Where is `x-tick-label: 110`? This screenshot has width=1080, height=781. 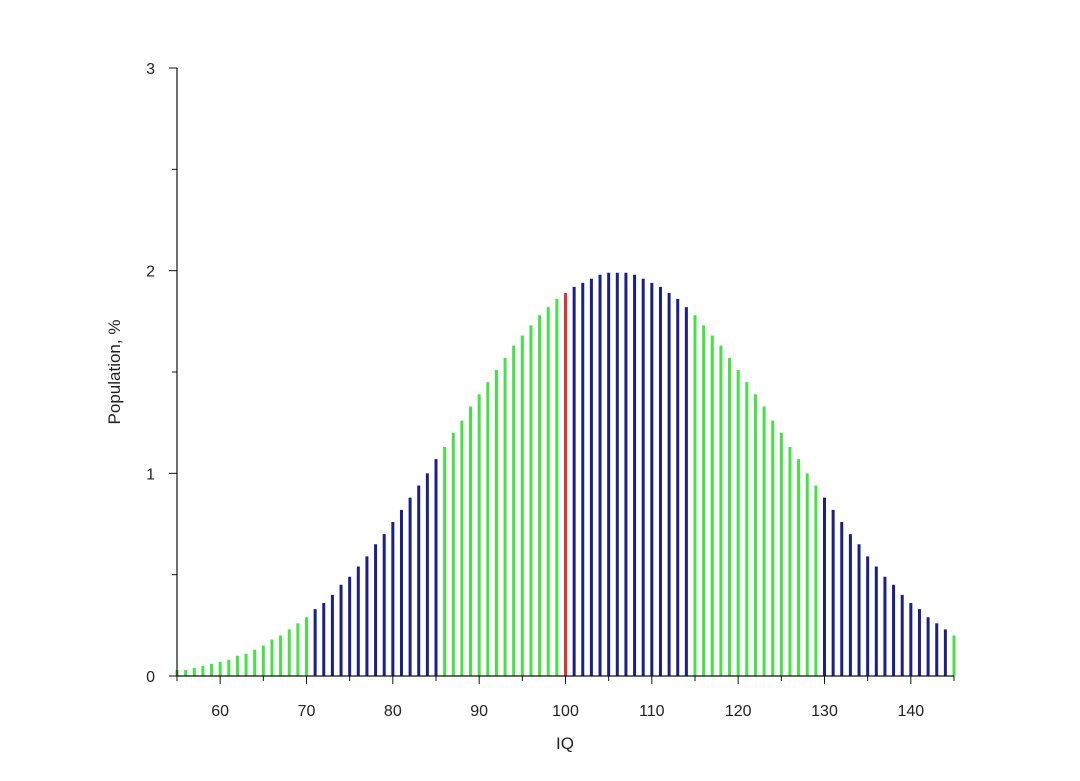
x-tick-label: 110 is located at coordinates (652, 711).